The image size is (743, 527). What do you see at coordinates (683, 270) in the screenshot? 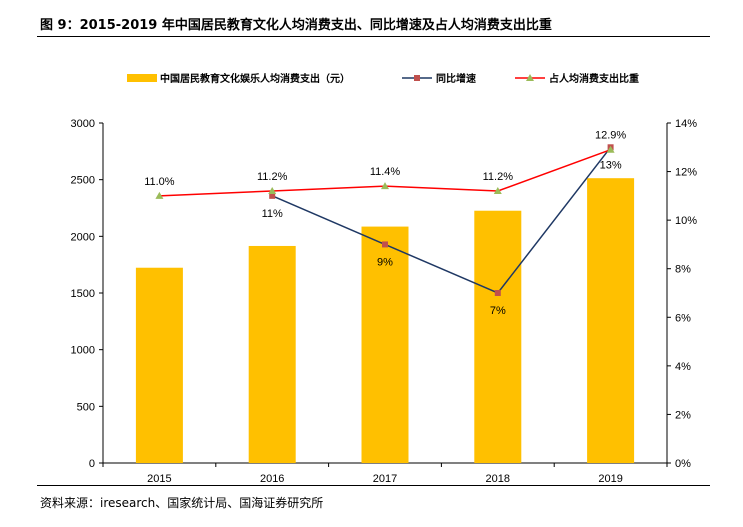
I see `right-axis-tick-label: 8%` at bounding box center [683, 270].